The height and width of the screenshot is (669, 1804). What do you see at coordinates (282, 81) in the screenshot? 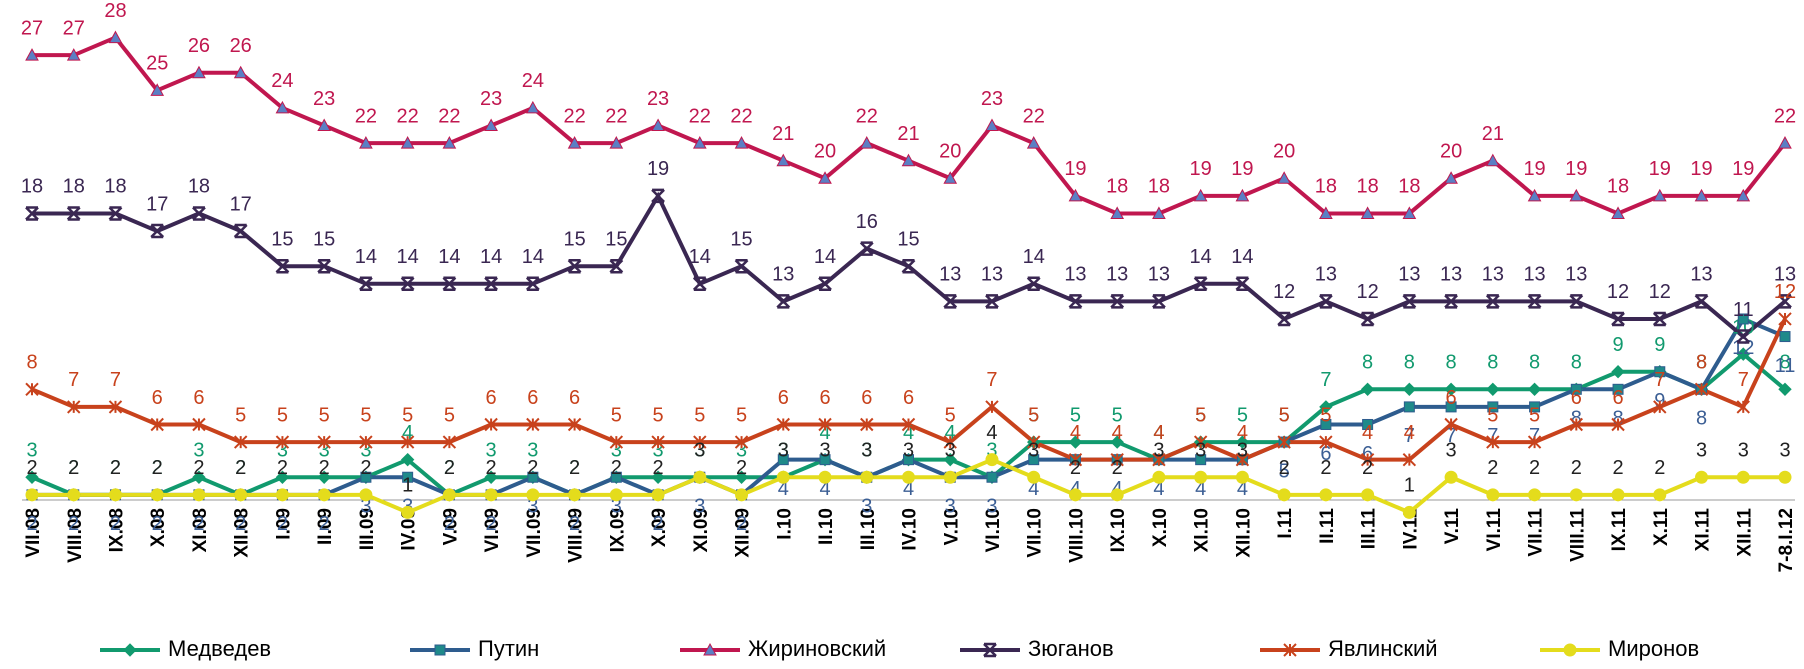
I see `data-label: 24` at bounding box center [282, 81].